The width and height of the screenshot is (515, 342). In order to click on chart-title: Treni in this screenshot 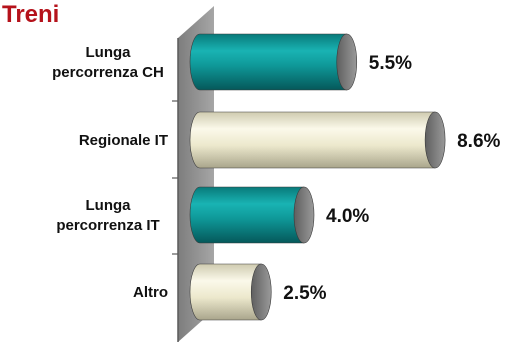, I will do `click(31, 14)`.